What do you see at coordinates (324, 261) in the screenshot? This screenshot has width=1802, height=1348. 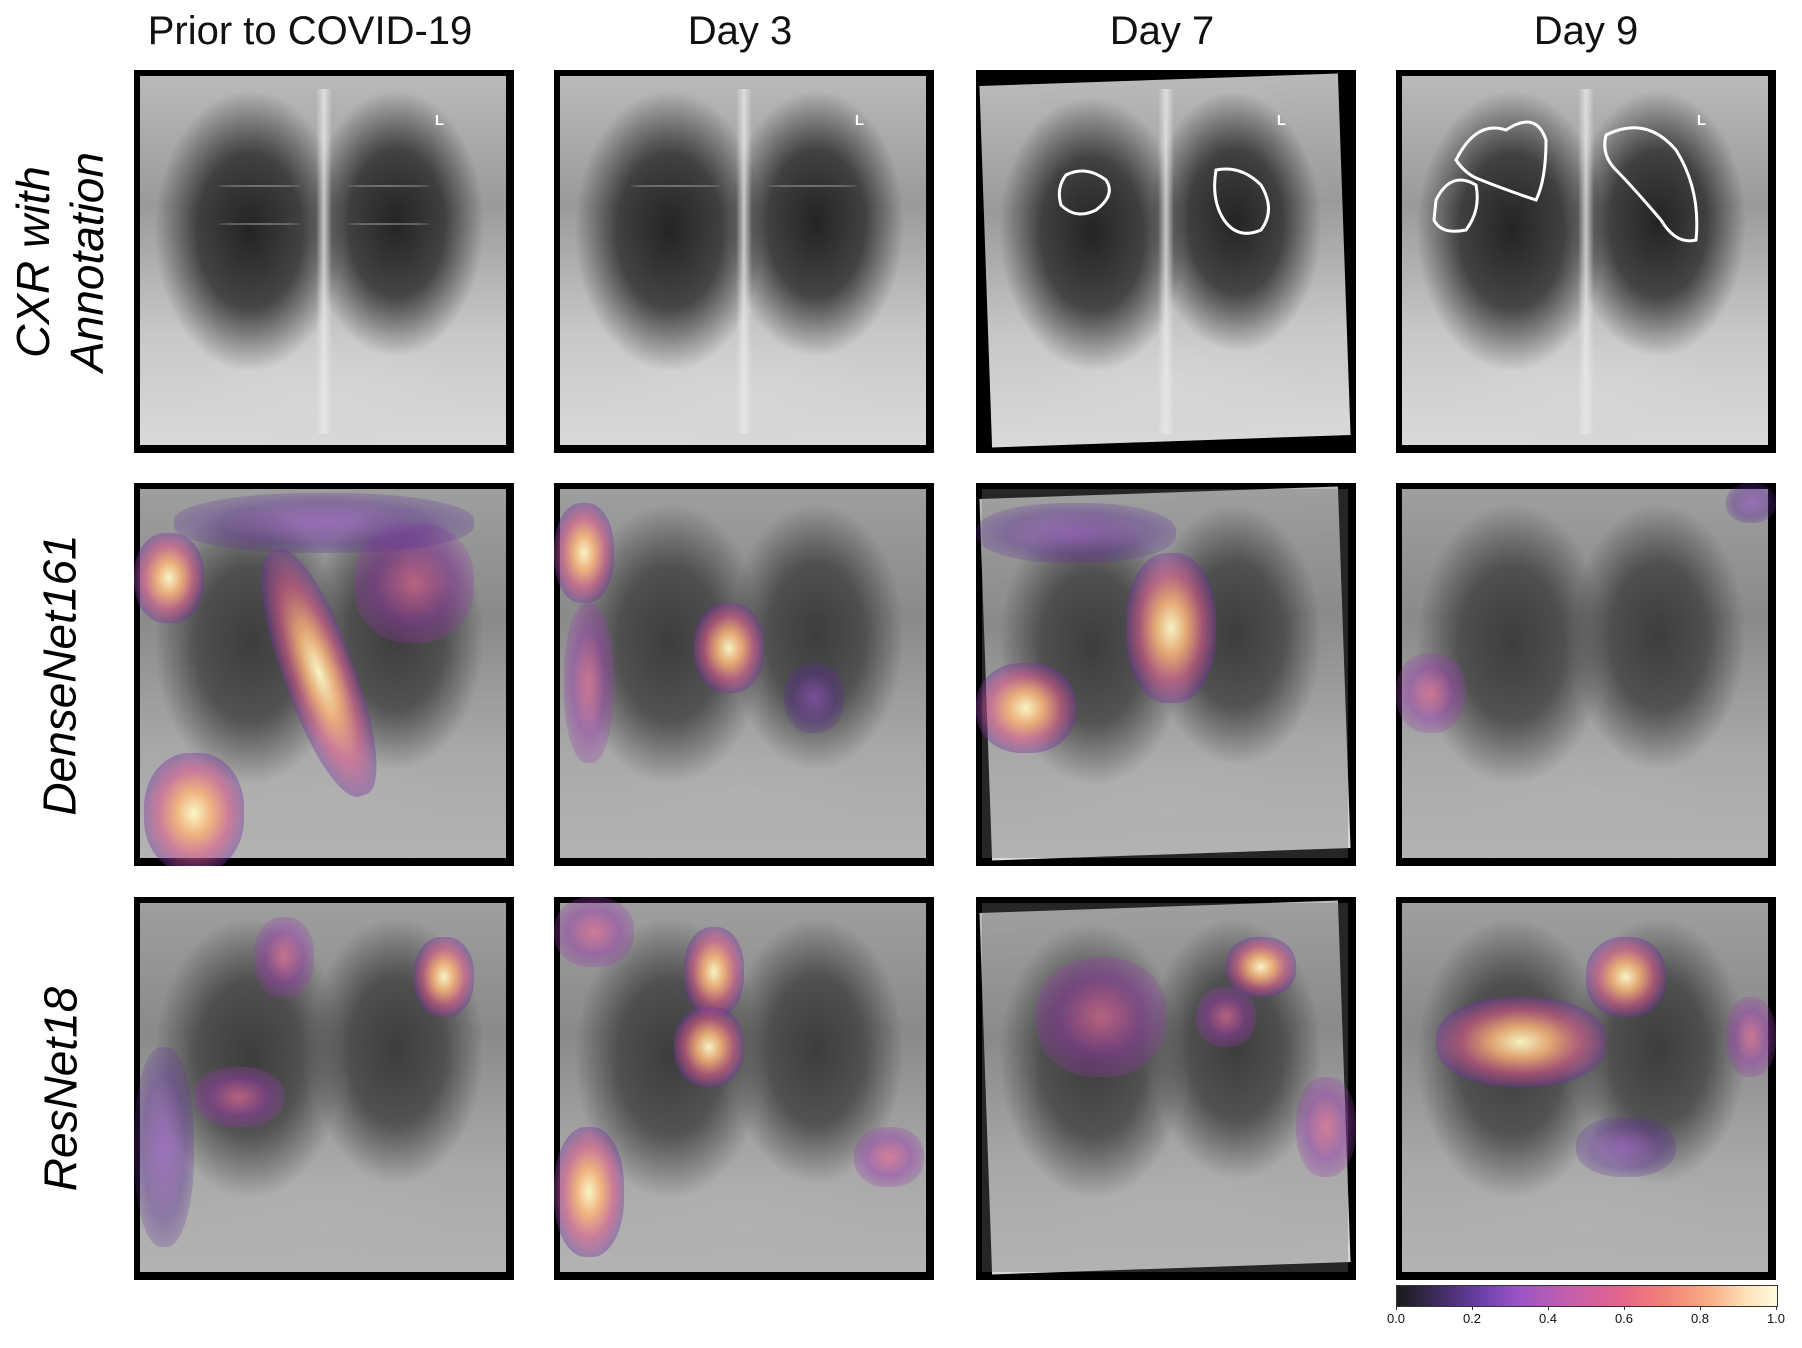 I see `cxr-prior-image: L` at bounding box center [324, 261].